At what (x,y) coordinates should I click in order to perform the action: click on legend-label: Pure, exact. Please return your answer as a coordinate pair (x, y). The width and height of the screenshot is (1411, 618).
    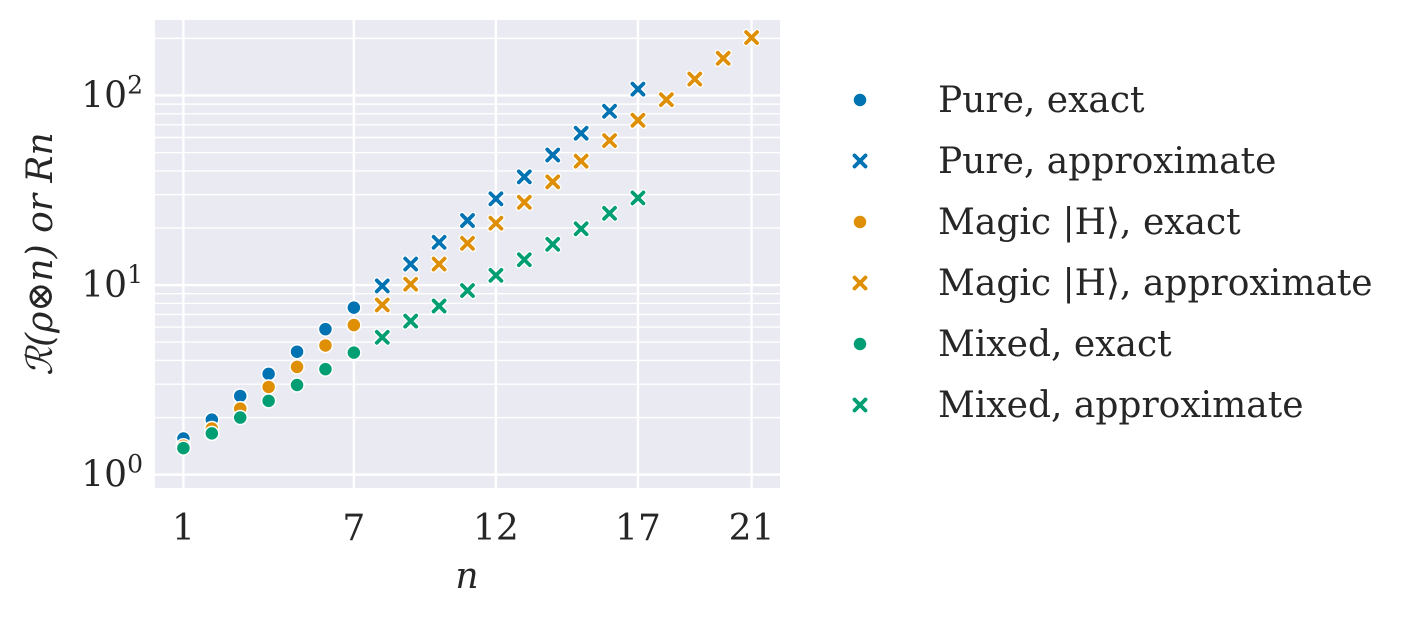
    Looking at the image, I should click on (1041, 100).